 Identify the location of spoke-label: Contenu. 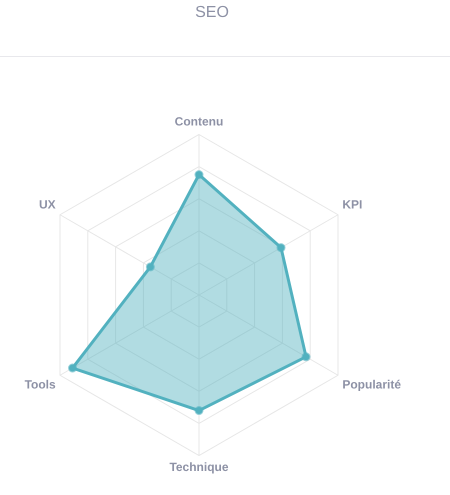
(199, 121).